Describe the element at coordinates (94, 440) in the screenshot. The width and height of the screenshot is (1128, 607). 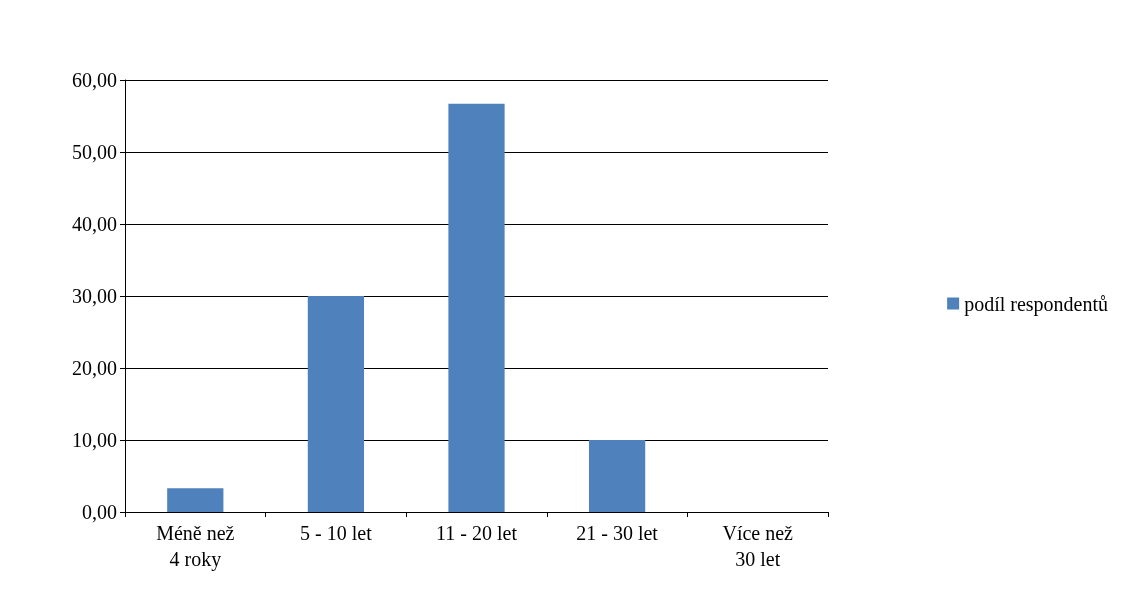
I see `y-tick-label: 10,00` at that location.